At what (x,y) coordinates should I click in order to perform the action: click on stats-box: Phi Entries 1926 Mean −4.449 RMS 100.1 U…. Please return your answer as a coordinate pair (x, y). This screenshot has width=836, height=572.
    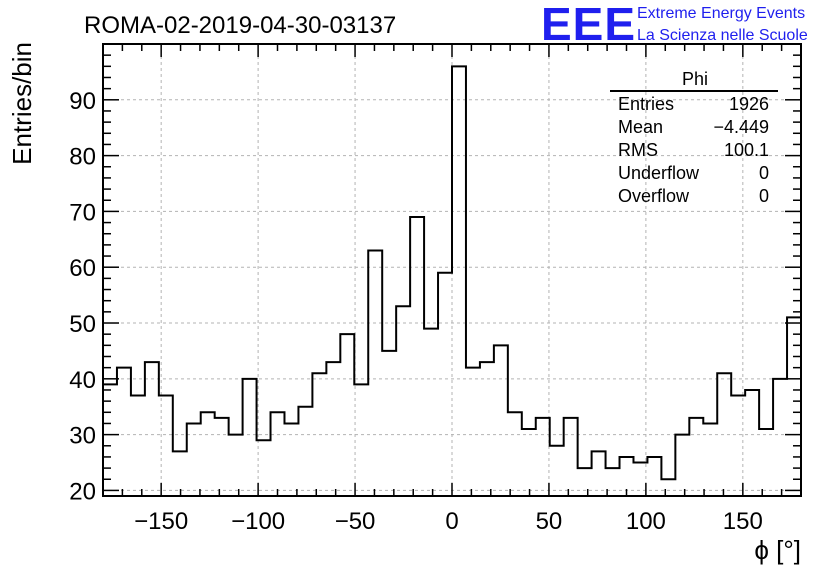
    Looking at the image, I should click on (694, 137).